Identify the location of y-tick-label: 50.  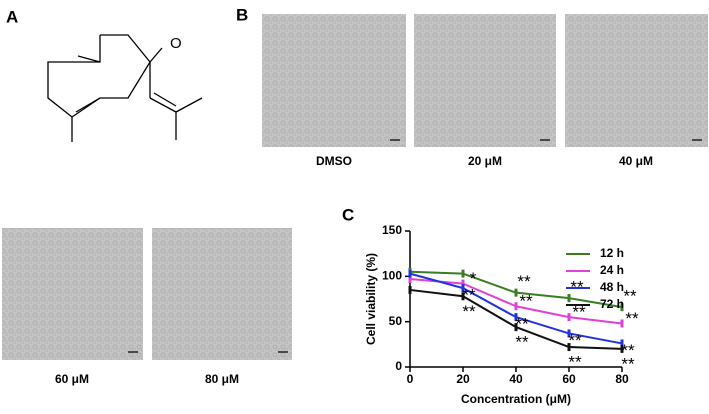
(396, 321).